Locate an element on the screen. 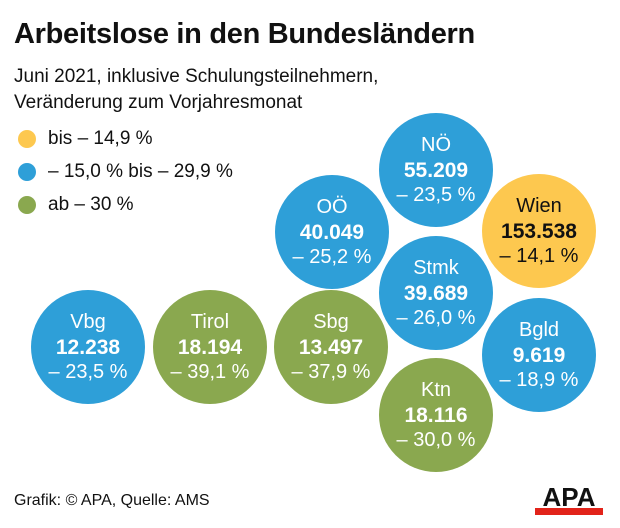 The width and height of the screenshot is (620, 528). bubble-tirol: Tirol 18.194– 39,1 % is located at coordinates (210, 347).